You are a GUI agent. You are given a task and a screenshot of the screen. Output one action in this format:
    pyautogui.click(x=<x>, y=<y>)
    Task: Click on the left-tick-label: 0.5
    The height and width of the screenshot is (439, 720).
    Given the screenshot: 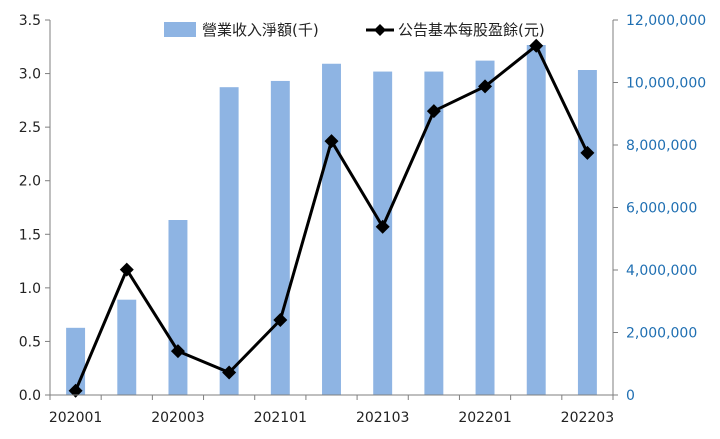 What is the action you would take?
    pyautogui.click(x=30, y=342)
    